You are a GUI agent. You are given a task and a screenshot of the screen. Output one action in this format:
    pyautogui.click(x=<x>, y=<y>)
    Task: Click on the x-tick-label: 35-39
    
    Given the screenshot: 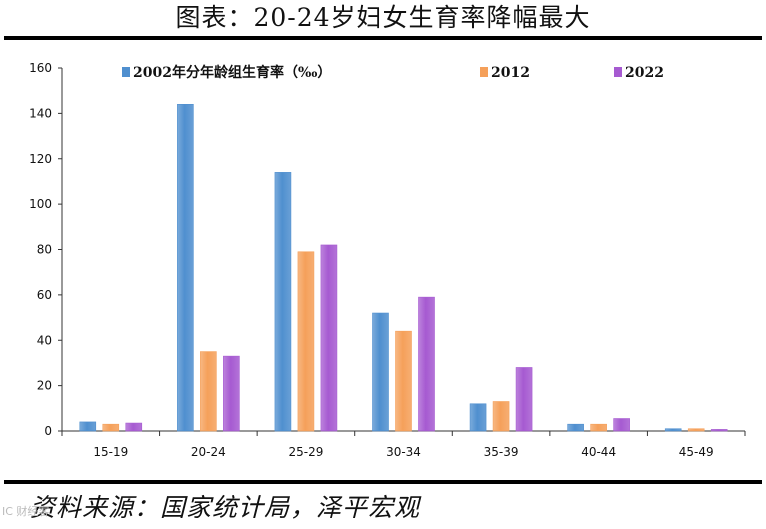 What is the action you would take?
    pyautogui.click(x=501, y=452)
    